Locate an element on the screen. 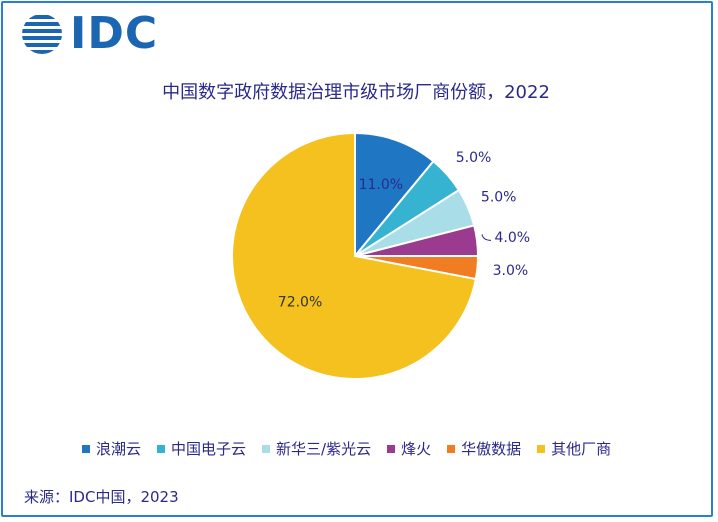  chart-title: 中国数字政府数据治理市级市场厂商份额，2022 is located at coordinates (356, 92).